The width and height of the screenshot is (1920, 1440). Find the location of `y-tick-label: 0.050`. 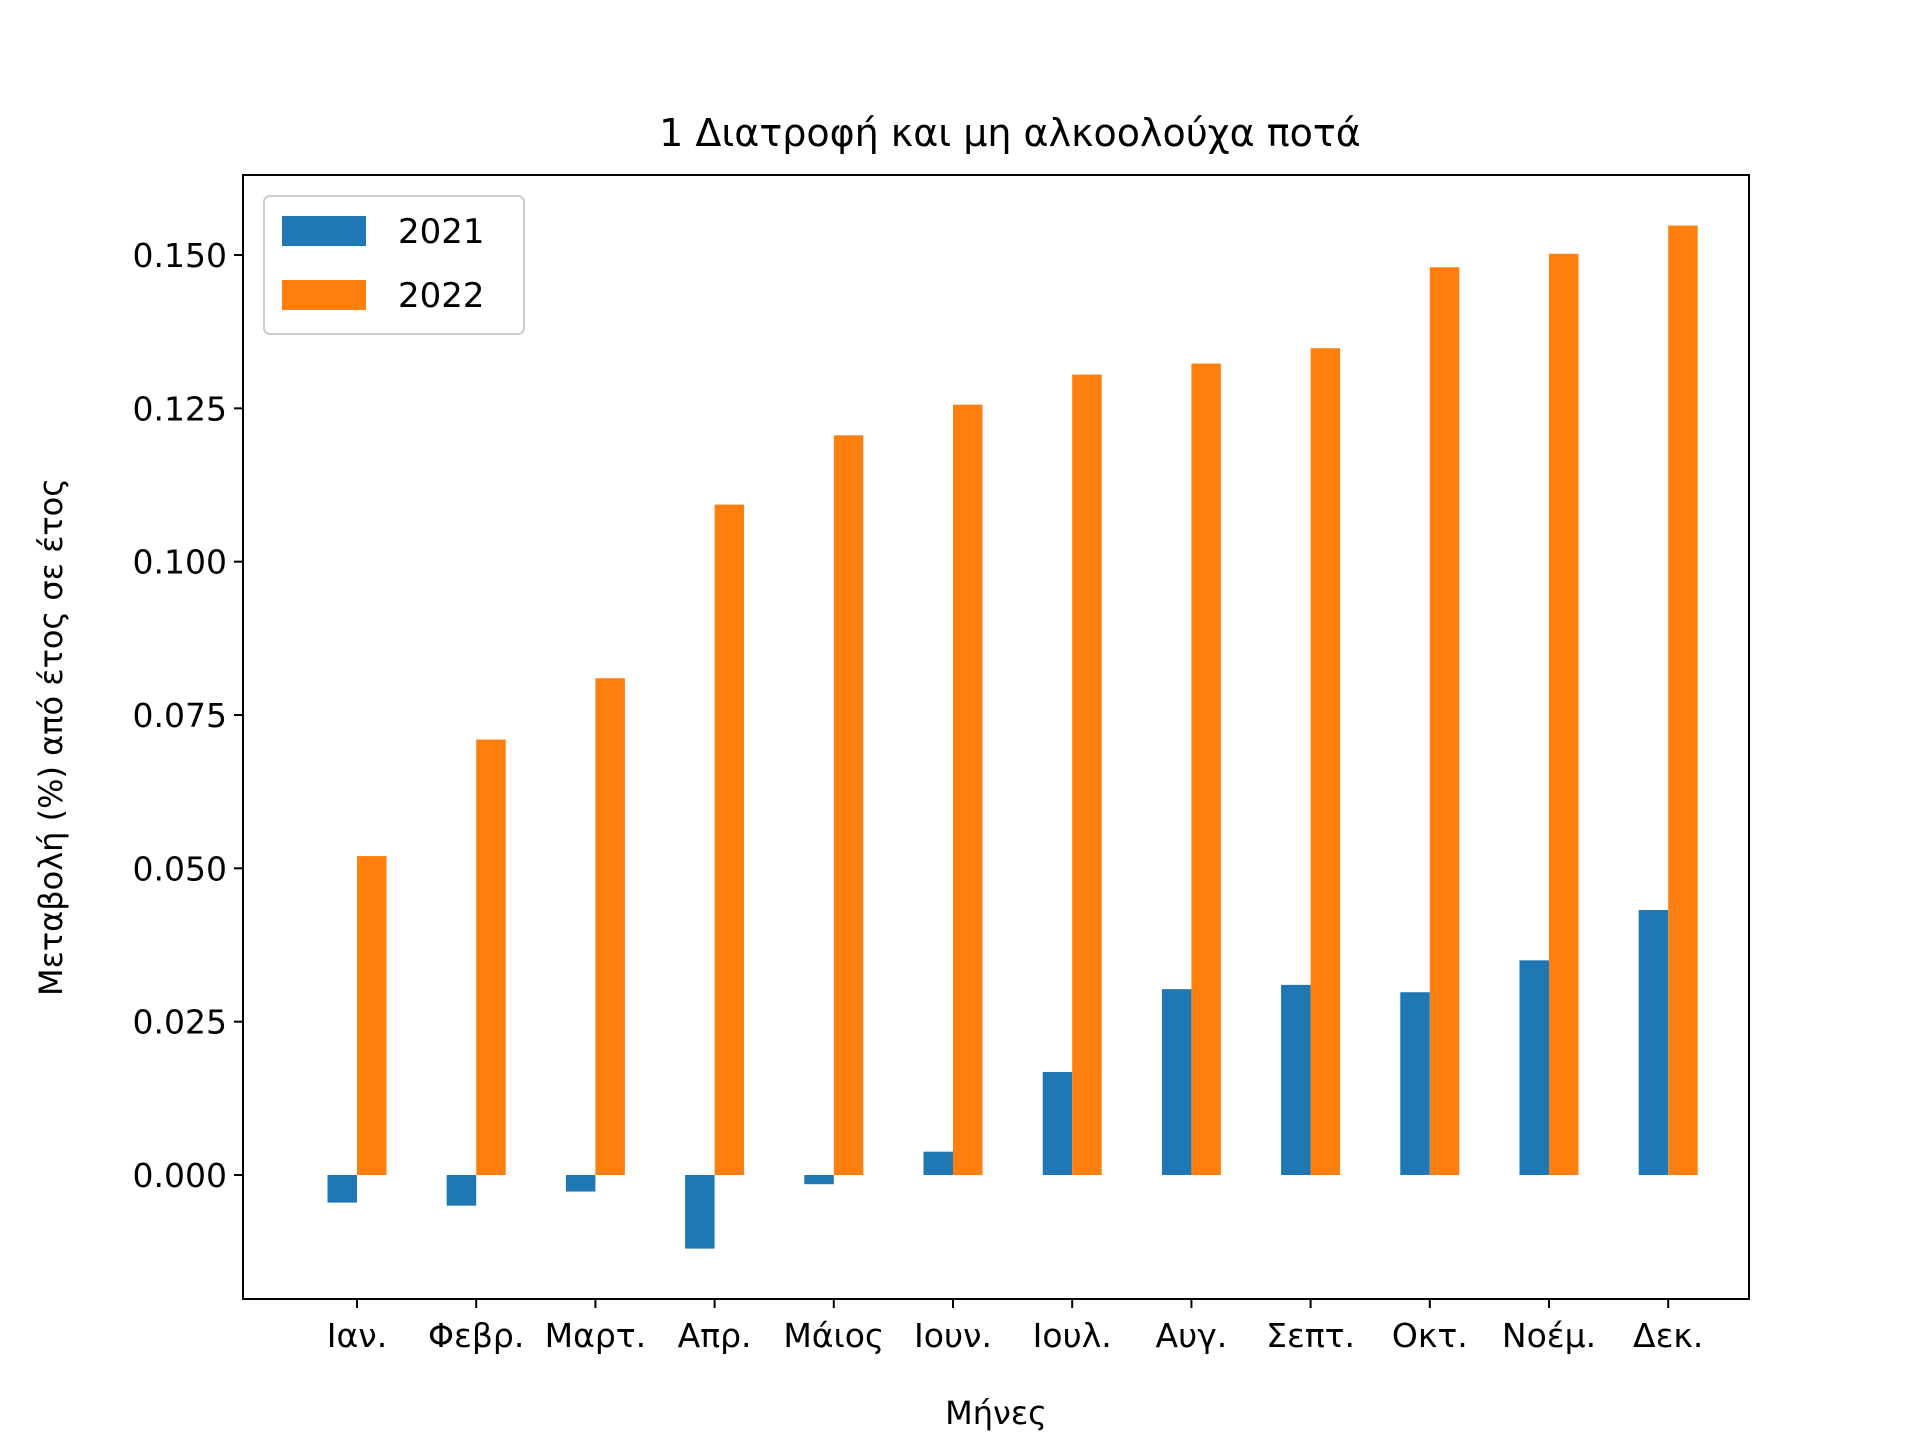

y-tick-label: 0.050 is located at coordinates (180, 868).